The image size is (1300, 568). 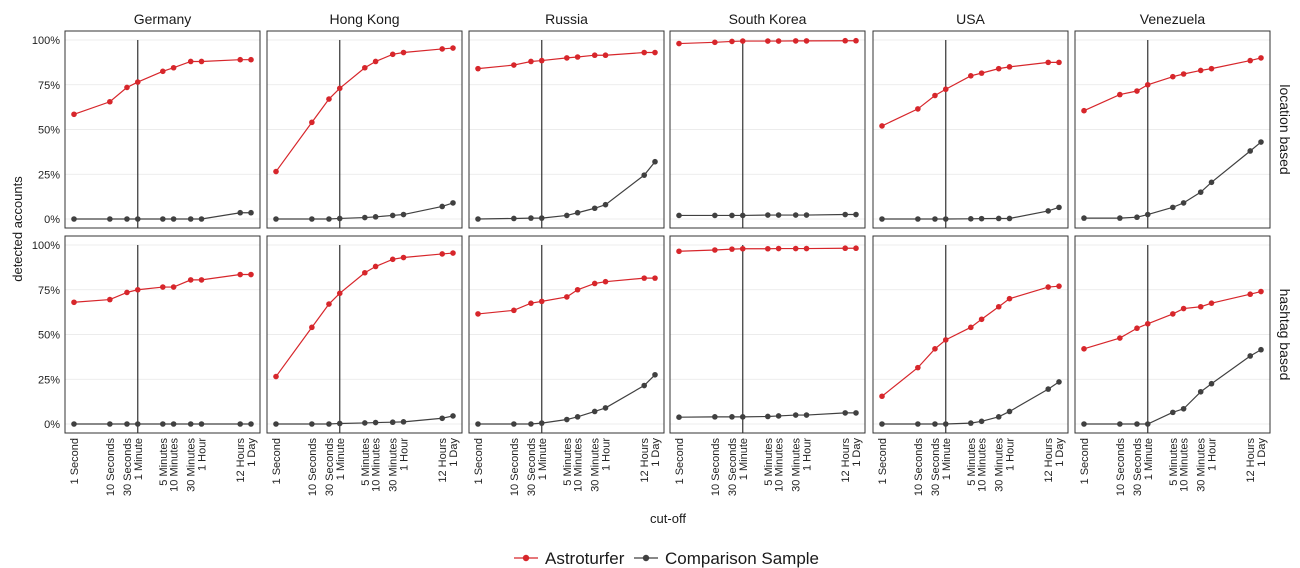 What do you see at coordinates (970, 334) in the screenshot?
I see `panel-usa-hashtag-based` at bounding box center [970, 334].